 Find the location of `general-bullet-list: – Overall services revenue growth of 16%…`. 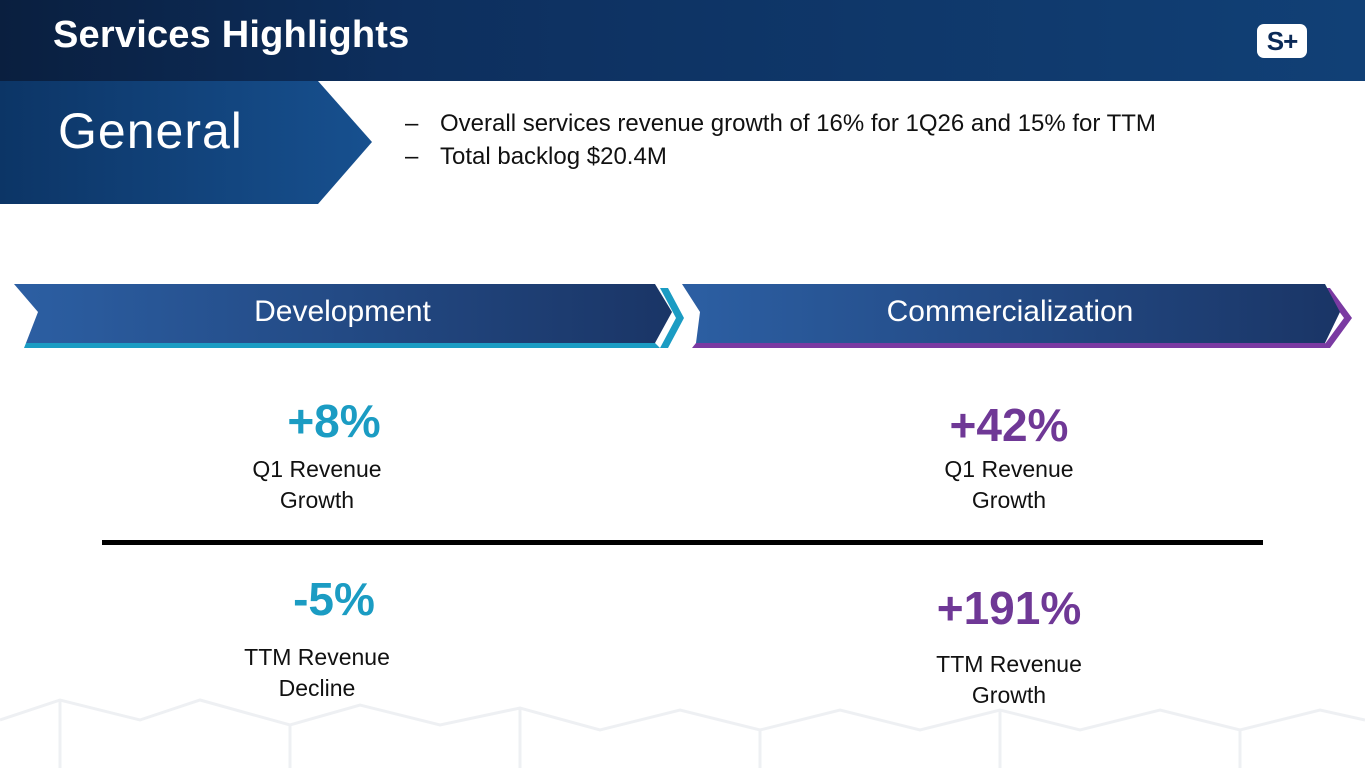

general-bullet-list: – Overall services revenue growth of 16%… is located at coordinates (780, 140).